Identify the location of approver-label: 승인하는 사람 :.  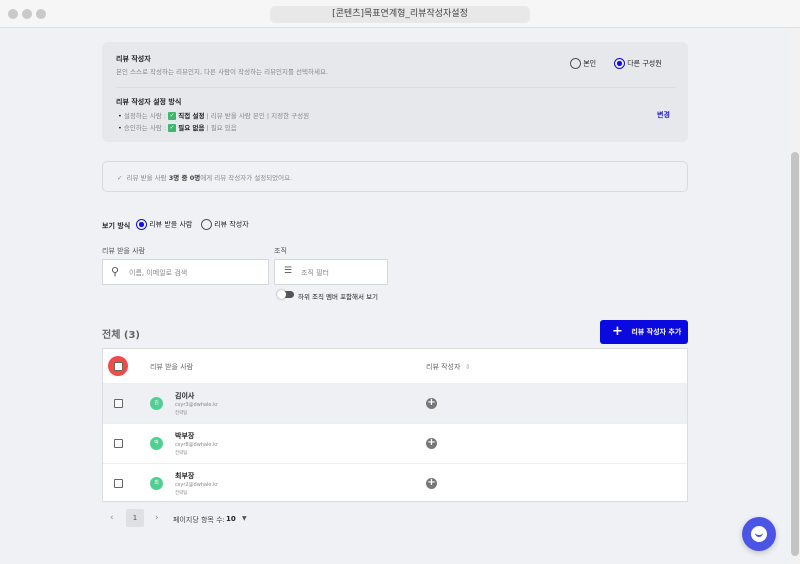
(145, 128).